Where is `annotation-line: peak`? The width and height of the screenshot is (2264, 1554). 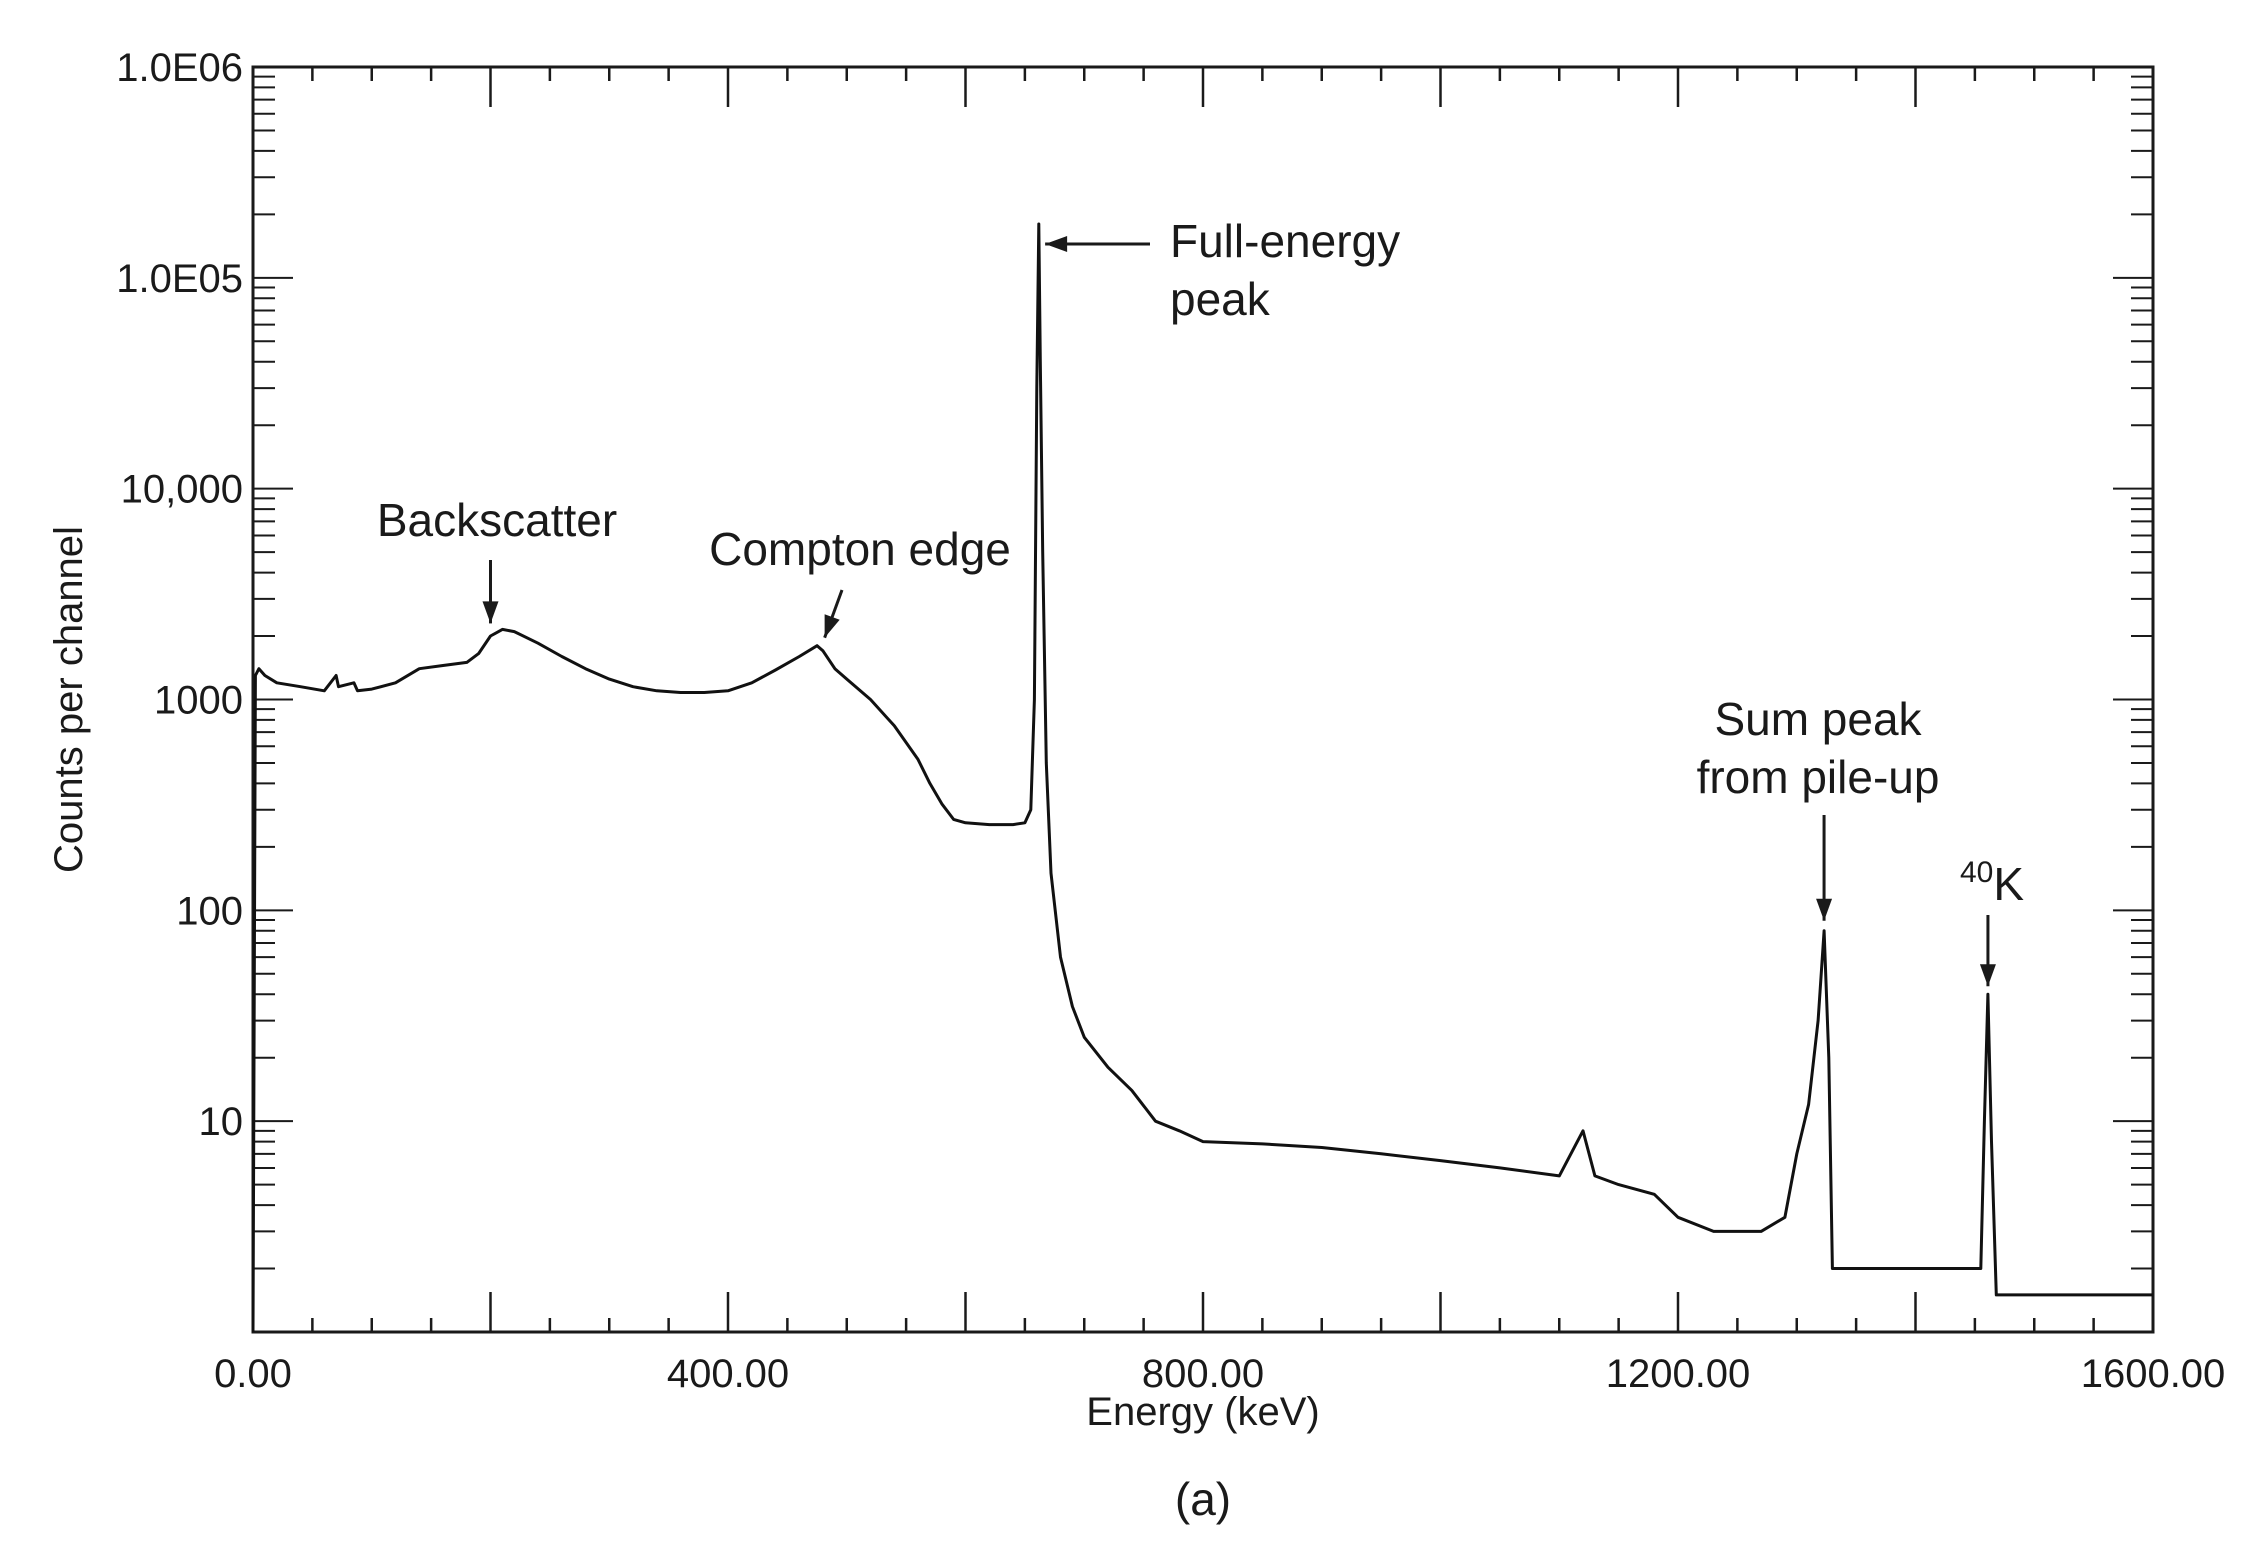
annotation-line: peak is located at coordinates (1220, 299).